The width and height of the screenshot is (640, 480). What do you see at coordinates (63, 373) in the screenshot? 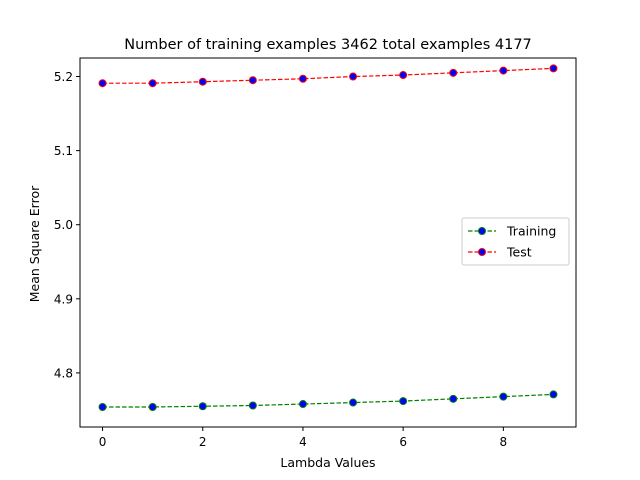
I see `y-tick-label: 4.8` at bounding box center [63, 373].